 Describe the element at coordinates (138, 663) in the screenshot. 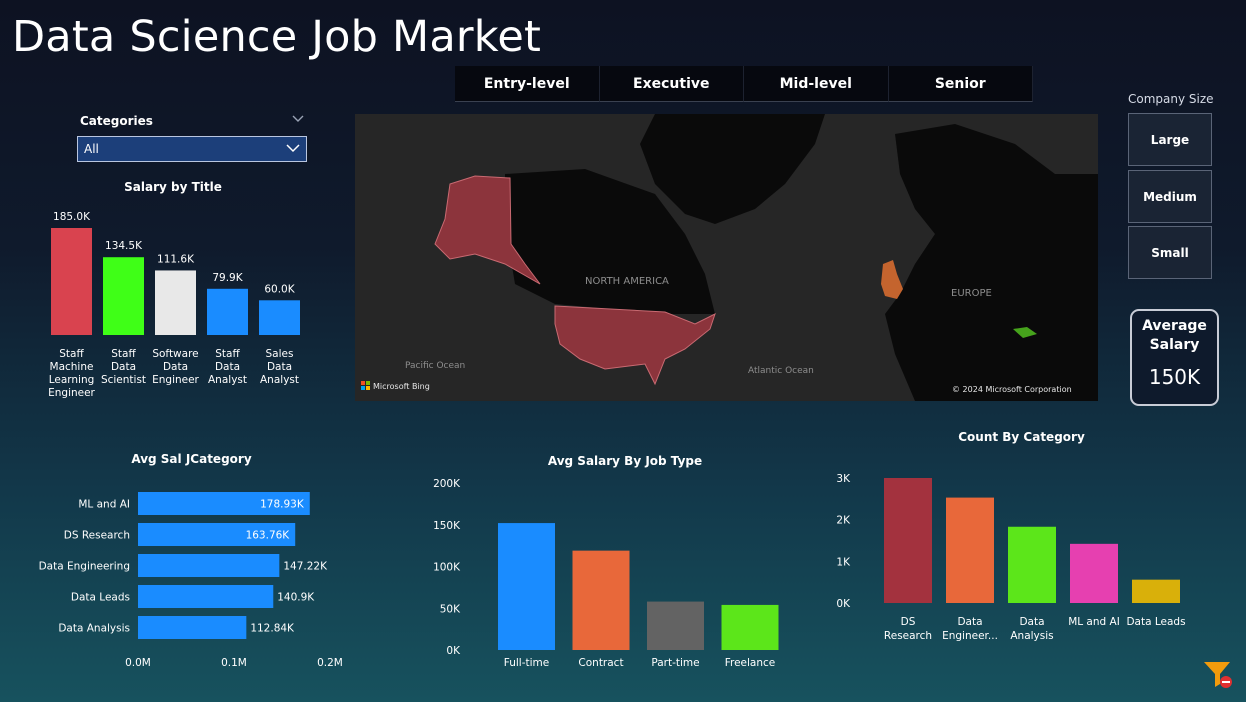

I see `jcategory-x-tick-0: 0.0M` at that location.